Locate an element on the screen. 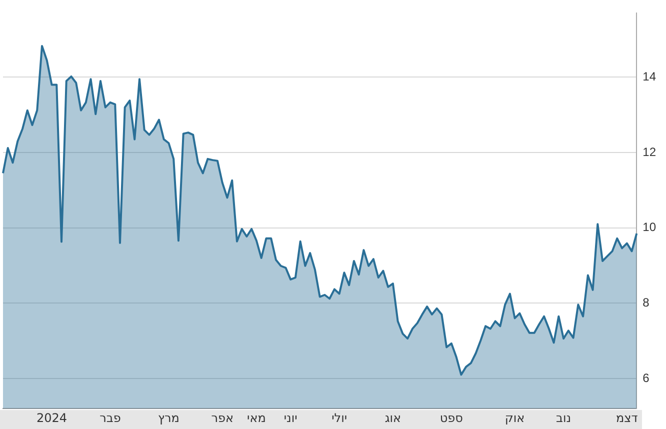 This screenshot has width=666, height=429. x-tick-label: אוק is located at coordinates (514, 417).